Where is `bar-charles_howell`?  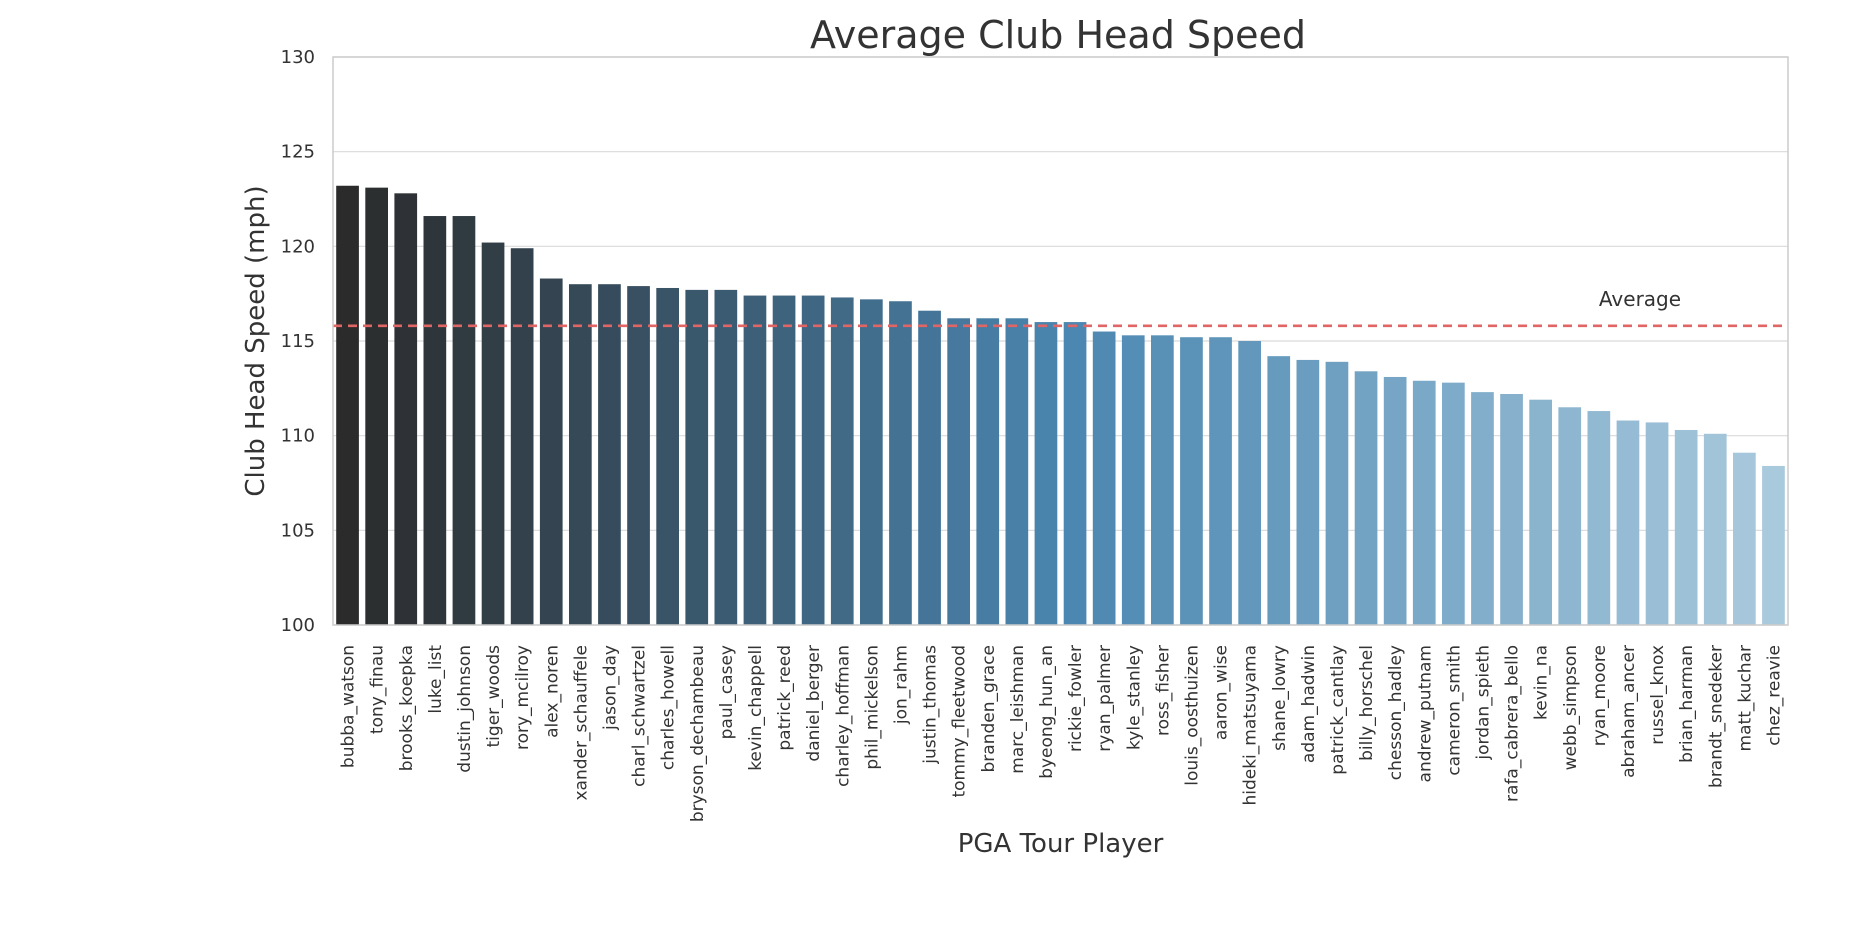 bar-charles_howell is located at coordinates (667, 456).